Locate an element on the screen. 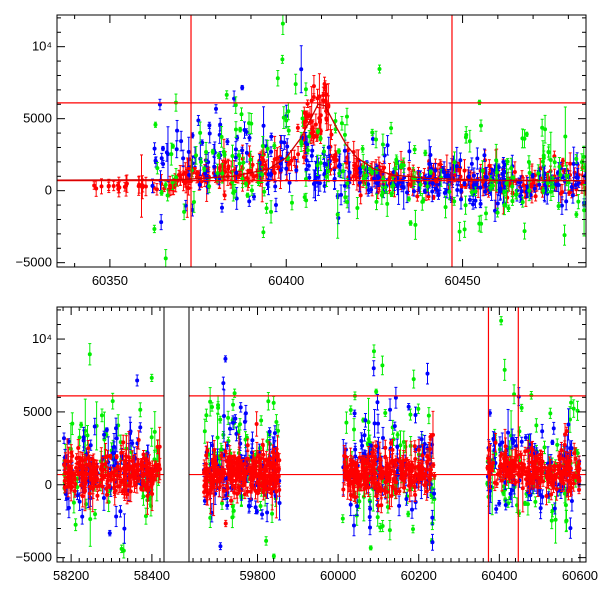 The width and height of the screenshot is (600, 600). top-x-tick-label: 60450 is located at coordinates (462, 280).